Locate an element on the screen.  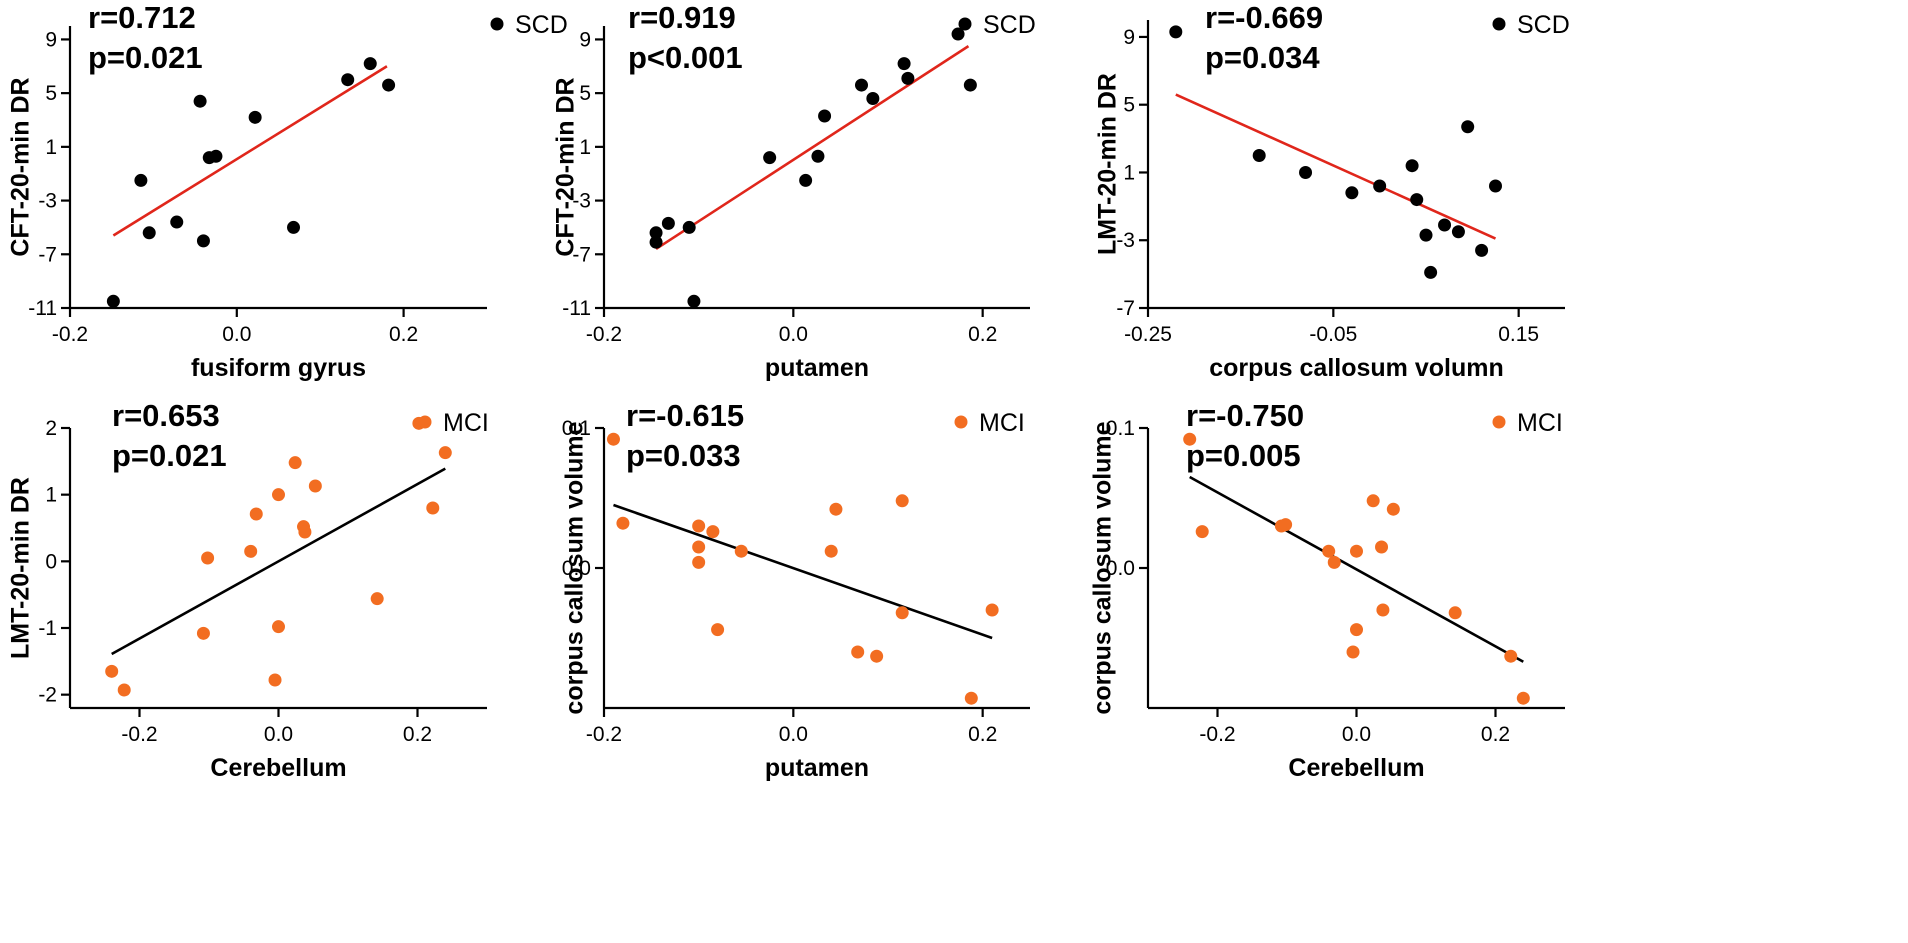
x-axis-label: Cerebellum is located at coordinates (278, 768).